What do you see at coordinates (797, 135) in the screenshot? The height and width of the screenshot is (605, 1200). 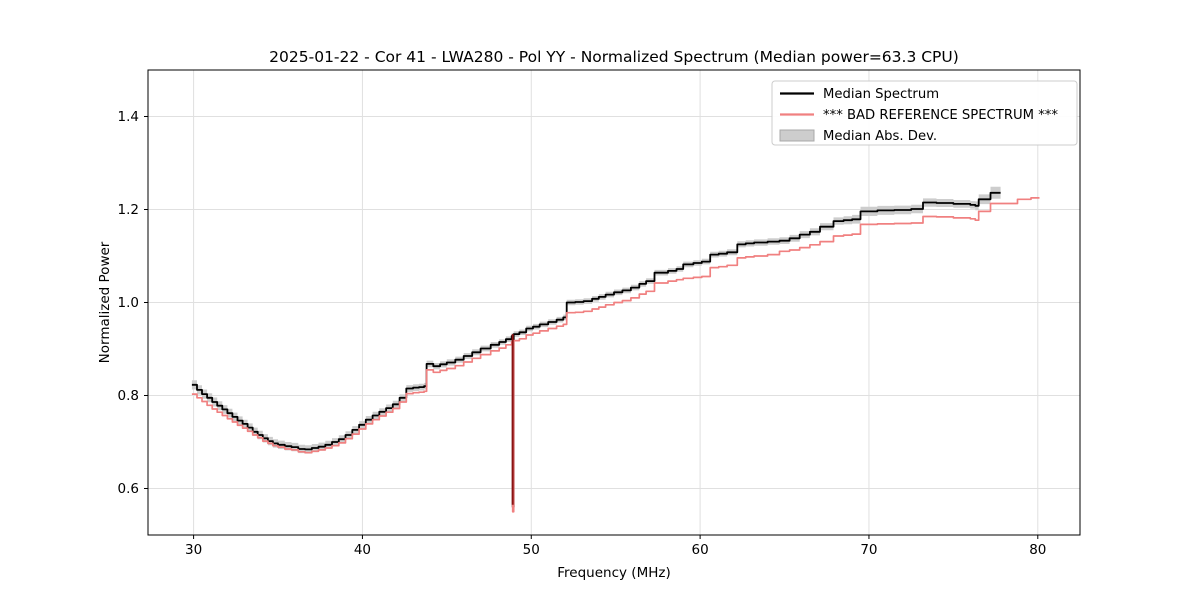 I see `legend-mad-patch-sample` at bounding box center [797, 135].